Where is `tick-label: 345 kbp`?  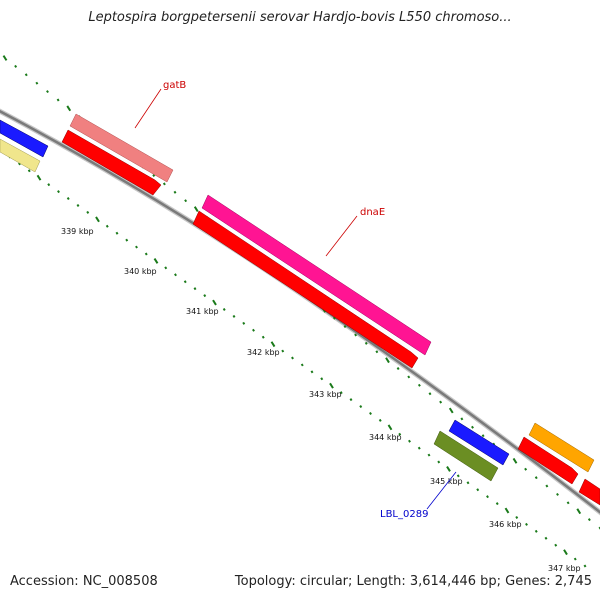 tick-label: 345 kbp is located at coordinates (446, 481).